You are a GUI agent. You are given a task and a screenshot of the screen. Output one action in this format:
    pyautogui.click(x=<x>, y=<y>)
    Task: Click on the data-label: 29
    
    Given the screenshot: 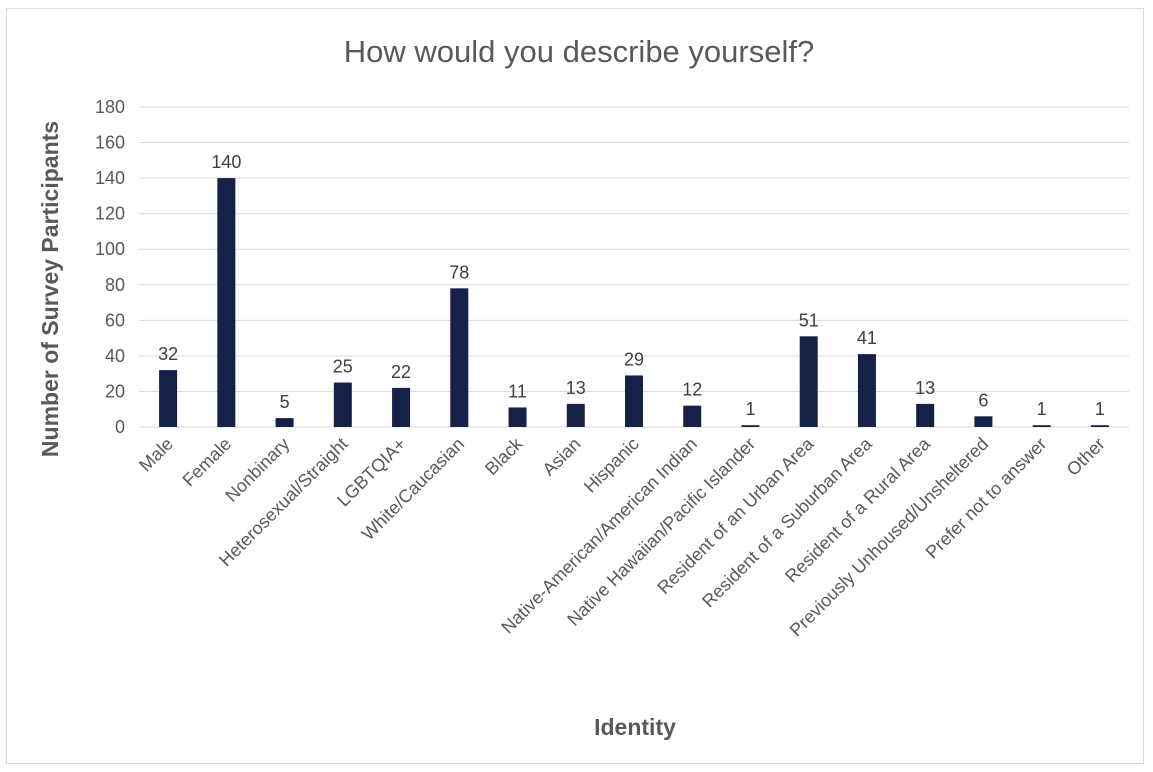 What is the action you would take?
    pyautogui.click(x=634, y=359)
    